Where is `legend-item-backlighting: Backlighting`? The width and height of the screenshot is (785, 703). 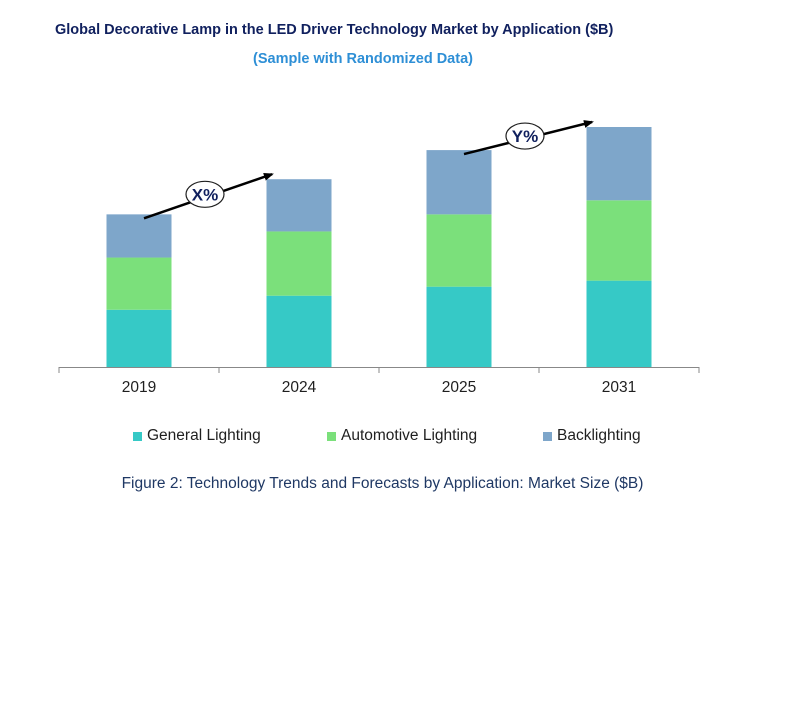 legend-item-backlighting: Backlighting is located at coordinates (592, 436).